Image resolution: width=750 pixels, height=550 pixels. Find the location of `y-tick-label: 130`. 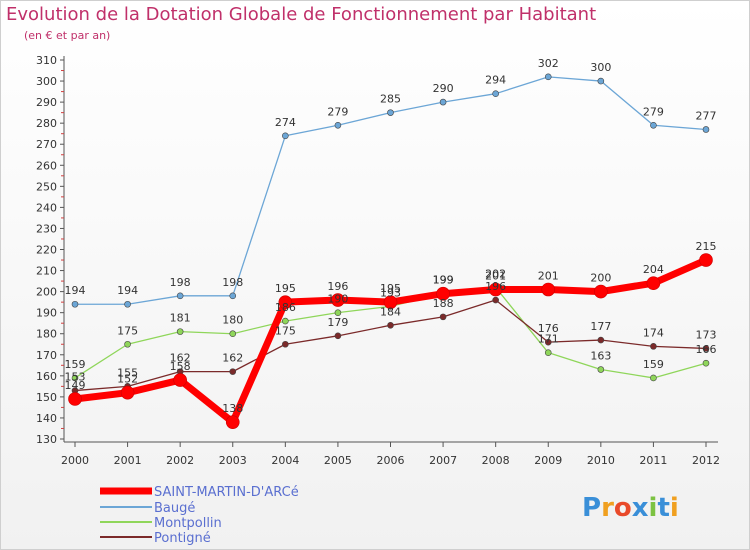

y-tick-label: 130 is located at coordinates (46, 439).